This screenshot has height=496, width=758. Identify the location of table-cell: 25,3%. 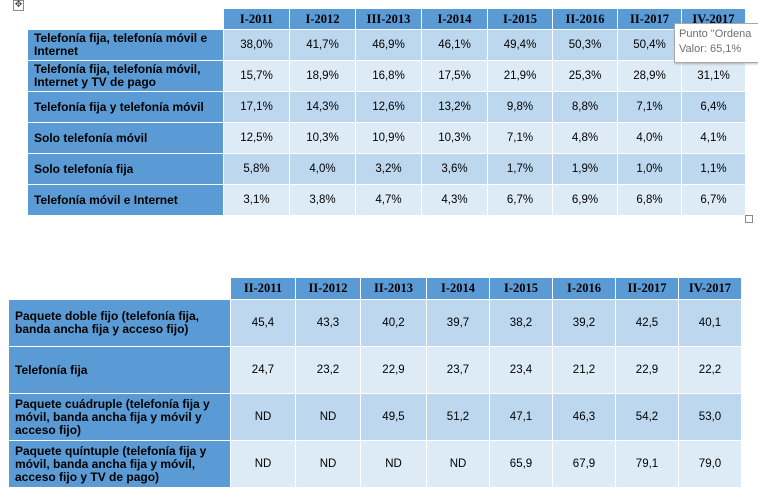
(585, 76).